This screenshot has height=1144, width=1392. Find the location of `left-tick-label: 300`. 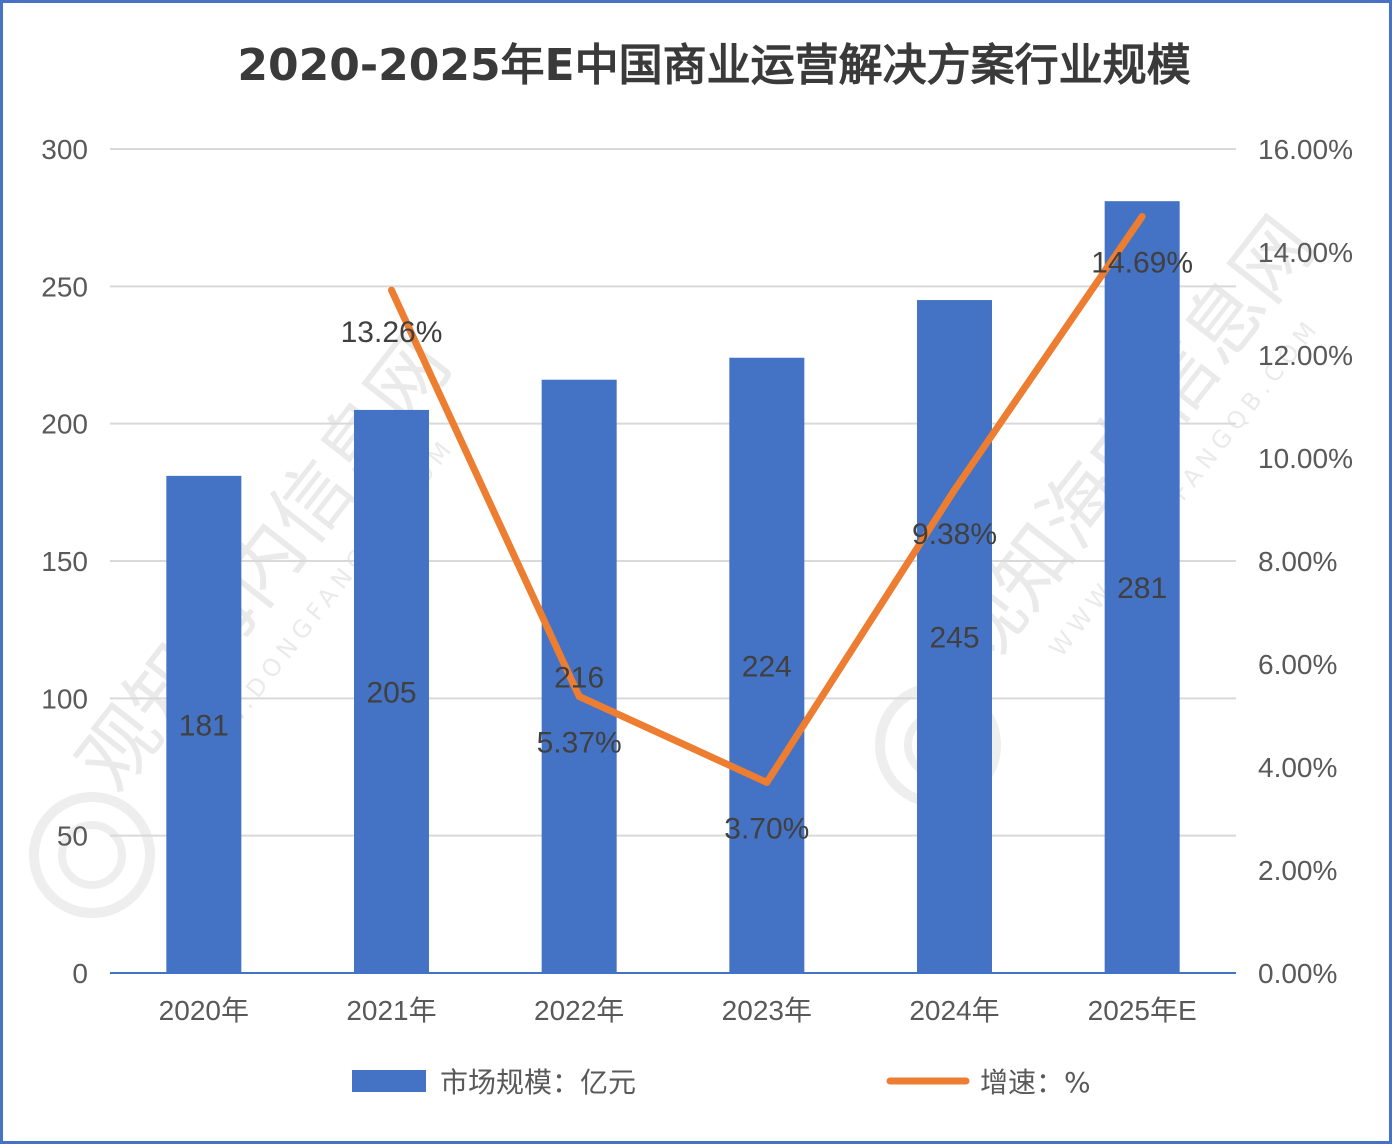

left-tick-label: 300 is located at coordinates (64, 149).